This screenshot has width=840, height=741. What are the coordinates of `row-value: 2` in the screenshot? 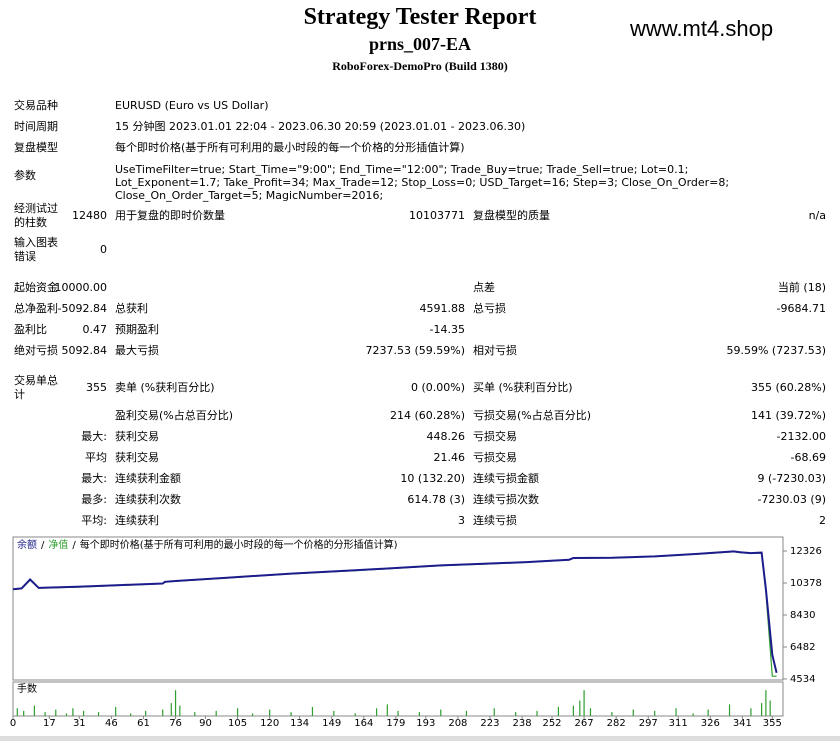 It's located at (822, 520).